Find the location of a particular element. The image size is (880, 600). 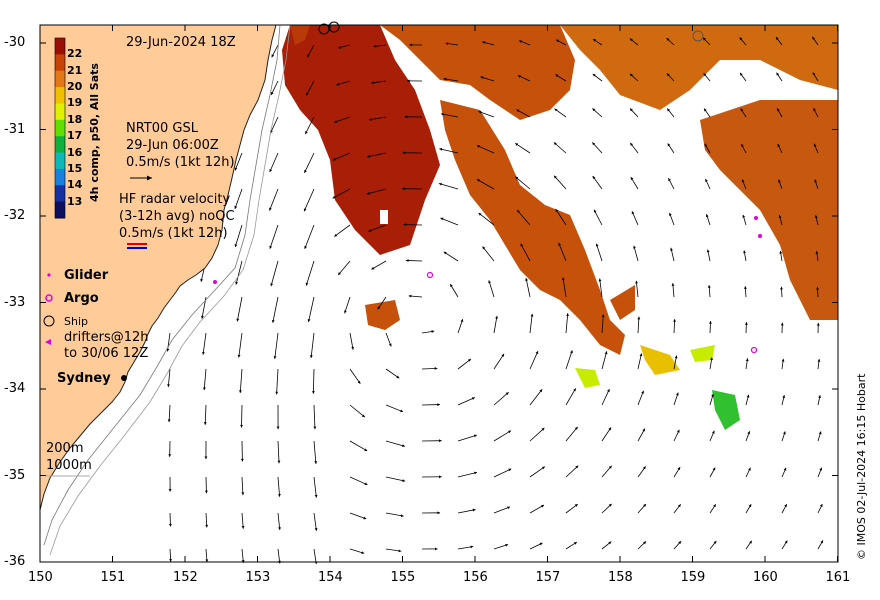

lat-tick-label: -35 is located at coordinates (15, 475).